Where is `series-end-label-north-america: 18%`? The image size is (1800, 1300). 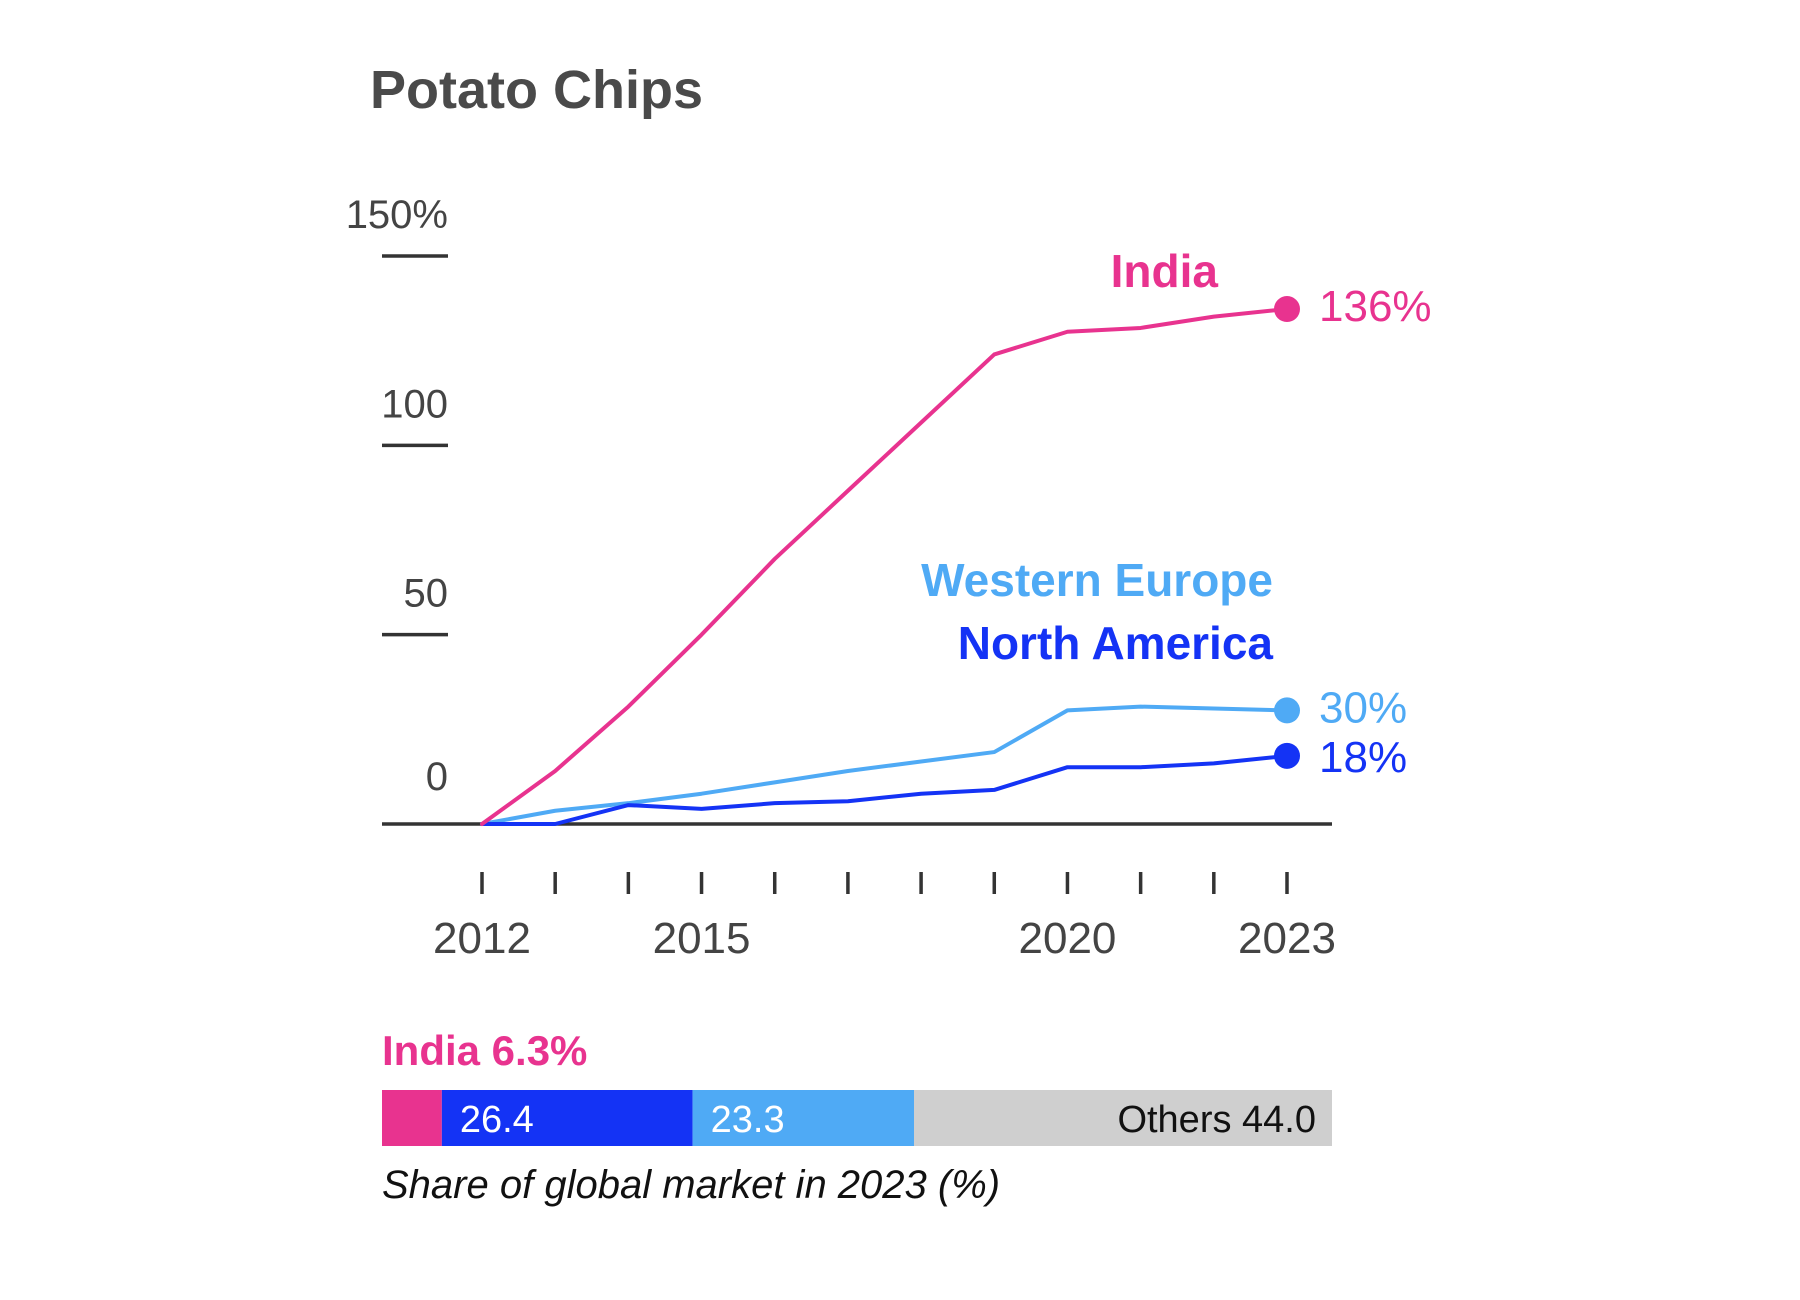
series-end-label-north-america: 18% is located at coordinates (1363, 757).